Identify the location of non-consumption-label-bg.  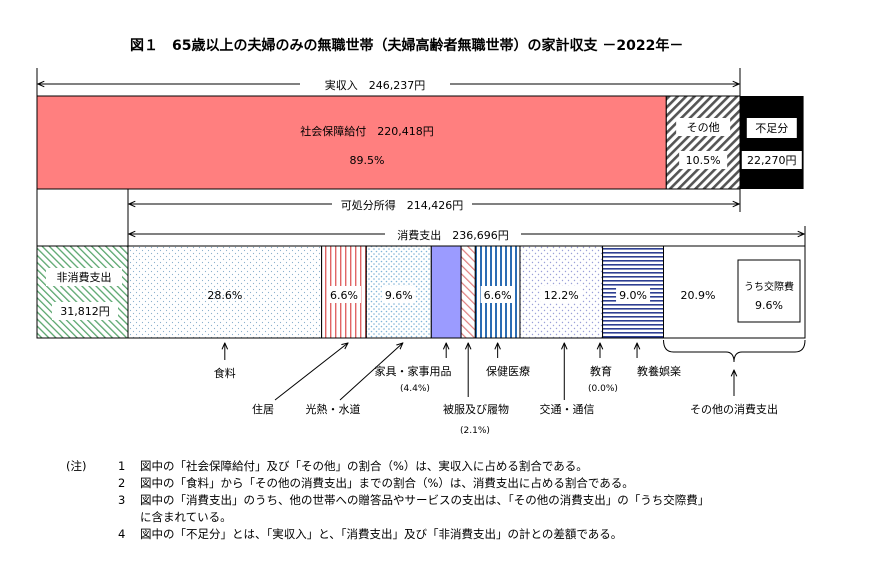
(84, 277).